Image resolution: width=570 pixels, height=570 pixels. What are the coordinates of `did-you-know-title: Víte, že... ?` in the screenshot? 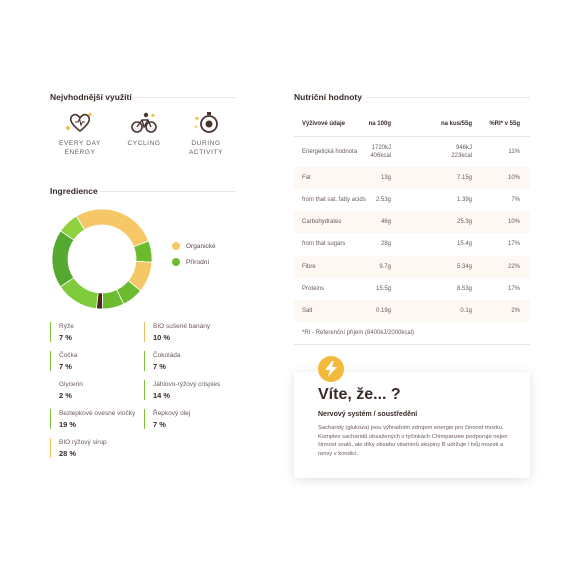 It's located at (359, 394).